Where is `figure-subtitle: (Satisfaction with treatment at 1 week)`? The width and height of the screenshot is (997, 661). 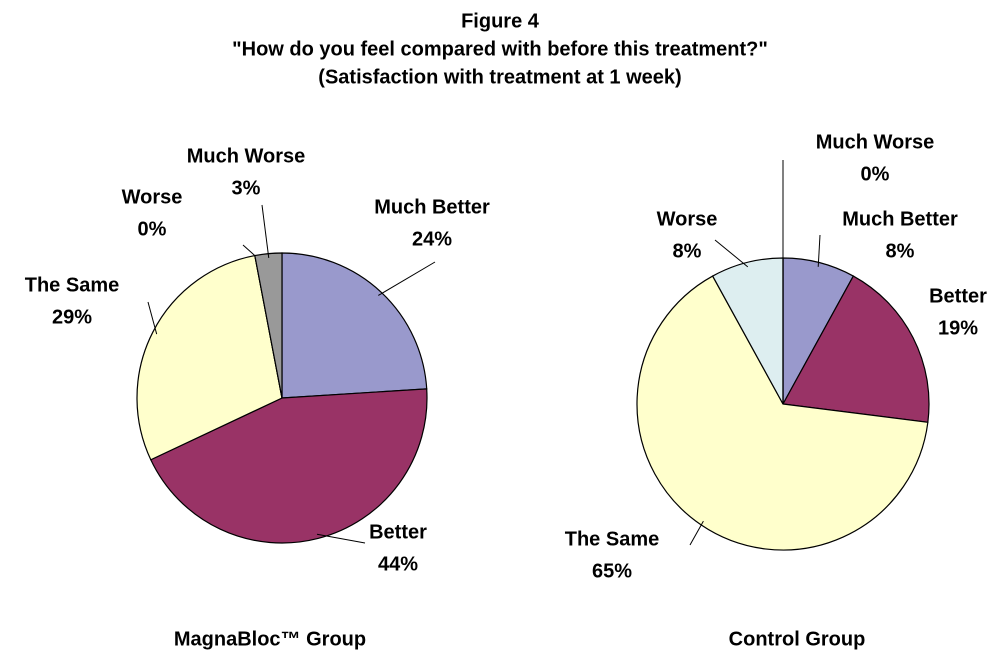 figure-subtitle: (Satisfaction with treatment at 1 week) is located at coordinates (499, 77).